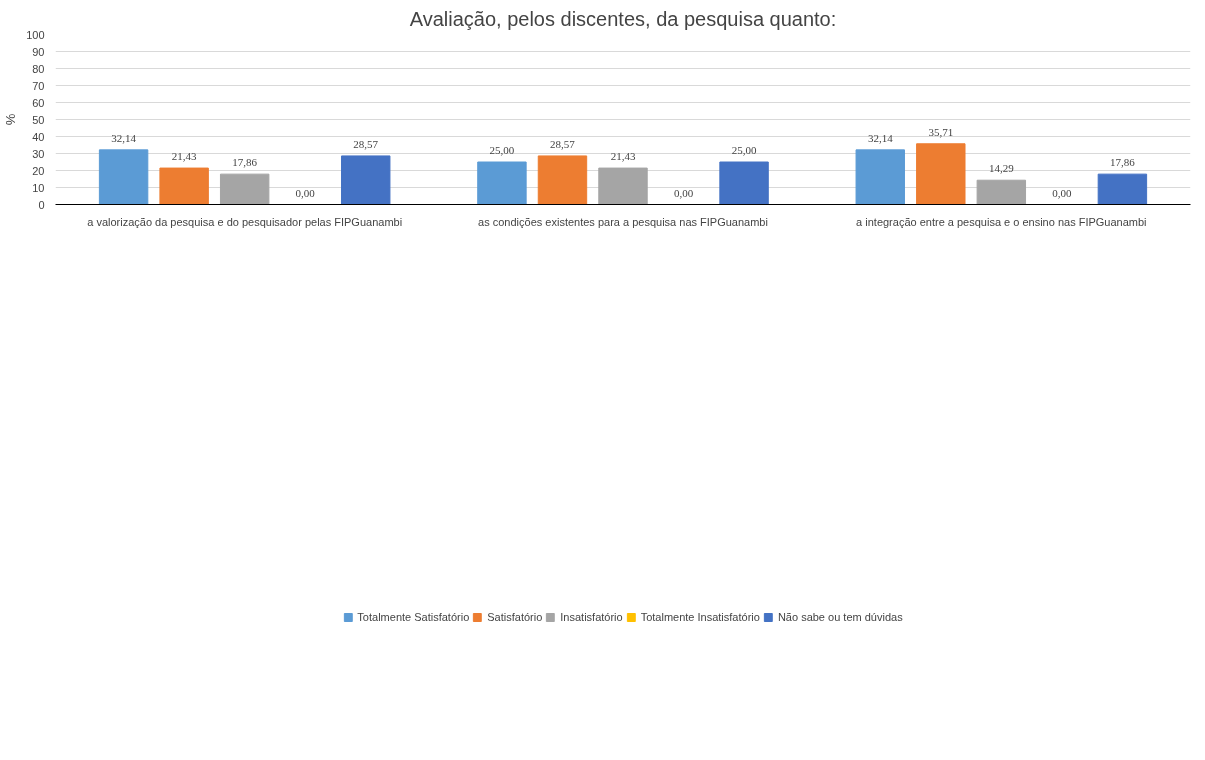 This screenshot has height=760, width=1205. What do you see at coordinates (41, 204) in the screenshot?
I see `y-tick-label: 0` at bounding box center [41, 204].